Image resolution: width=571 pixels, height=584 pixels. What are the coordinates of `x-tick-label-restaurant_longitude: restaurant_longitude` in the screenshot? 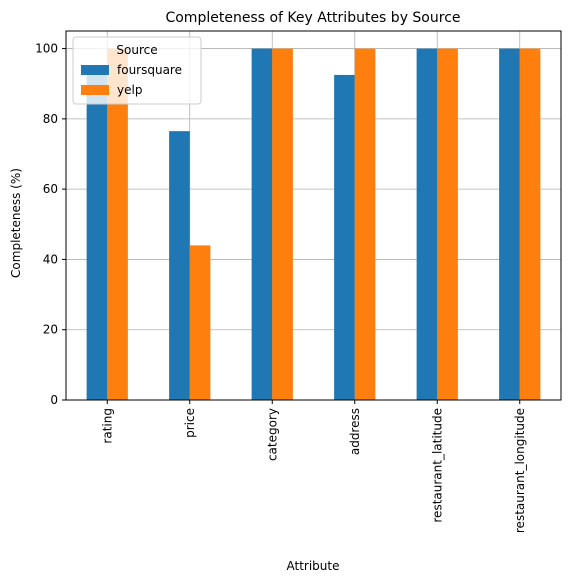 It's located at (520, 470).